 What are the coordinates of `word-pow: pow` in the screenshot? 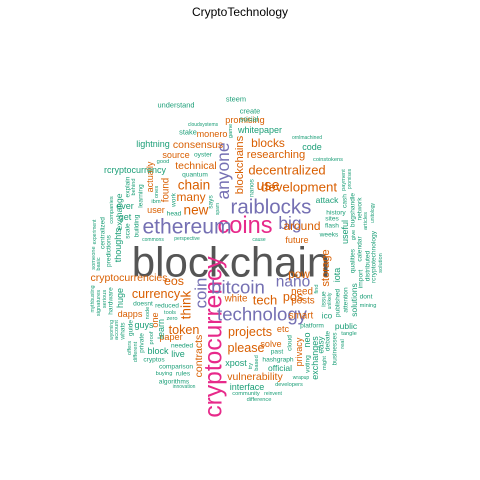 It's located at (299, 274).